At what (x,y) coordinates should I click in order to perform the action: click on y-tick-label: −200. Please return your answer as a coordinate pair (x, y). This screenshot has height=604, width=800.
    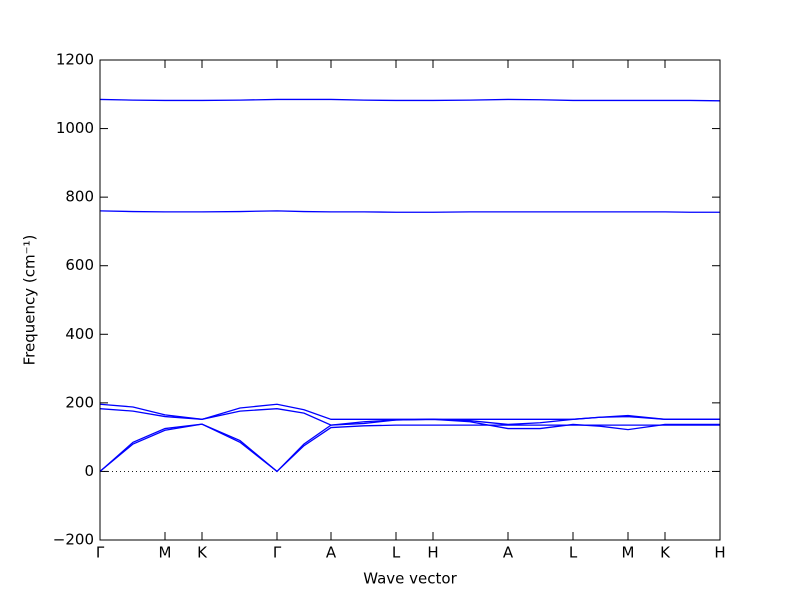
    Looking at the image, I should click on (73, 540).